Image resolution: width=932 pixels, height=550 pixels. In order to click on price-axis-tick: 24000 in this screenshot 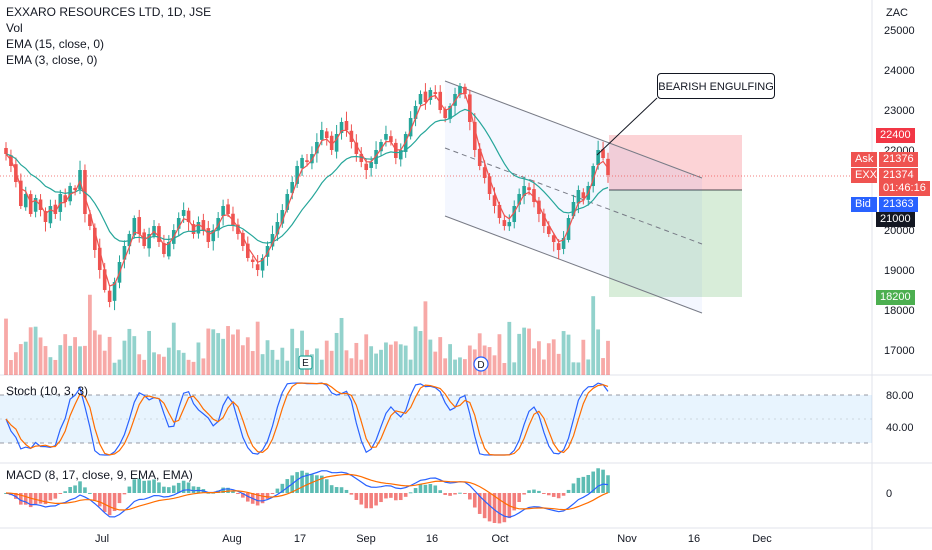, I will do `click(899, 71)`.